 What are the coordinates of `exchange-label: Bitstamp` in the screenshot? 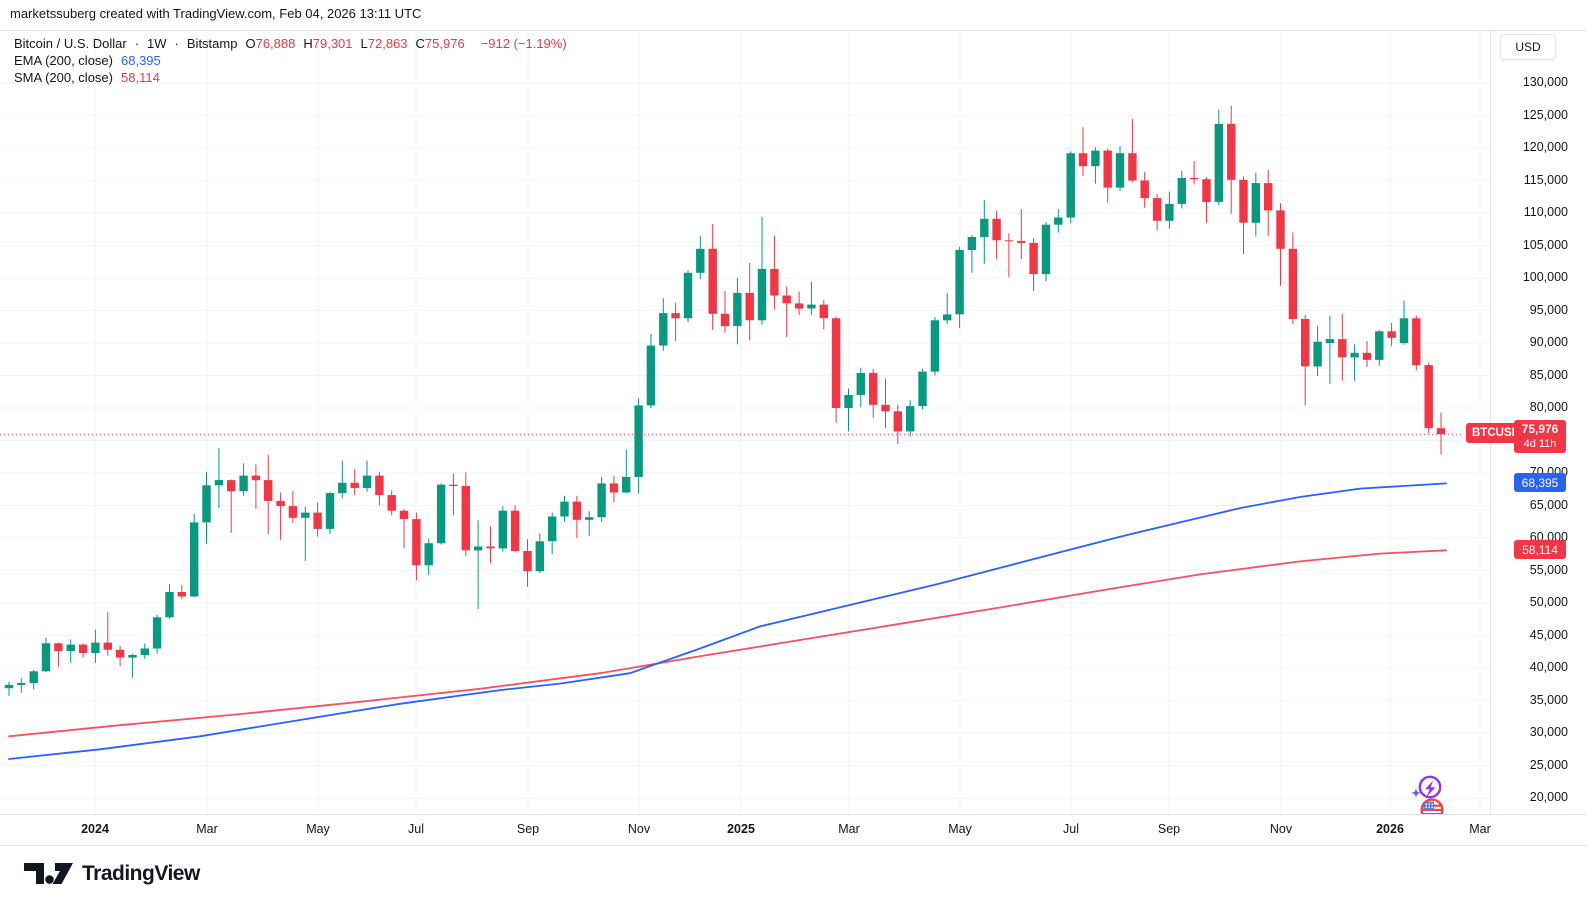 It's located at (212, 43).